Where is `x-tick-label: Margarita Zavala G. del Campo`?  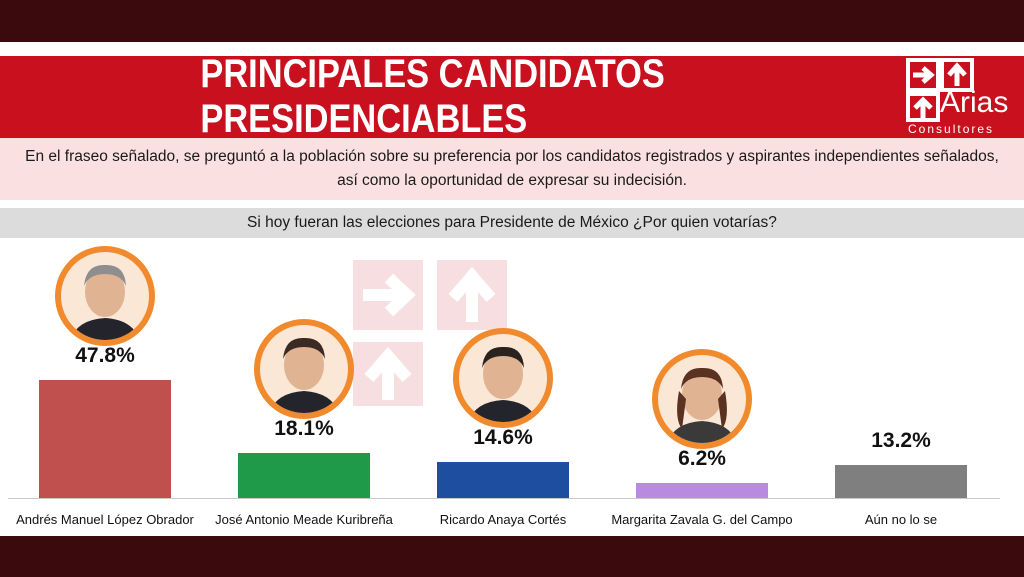 x-tick-label: Margarita Zavala G. del Campo is located at coordinates (702, 519).